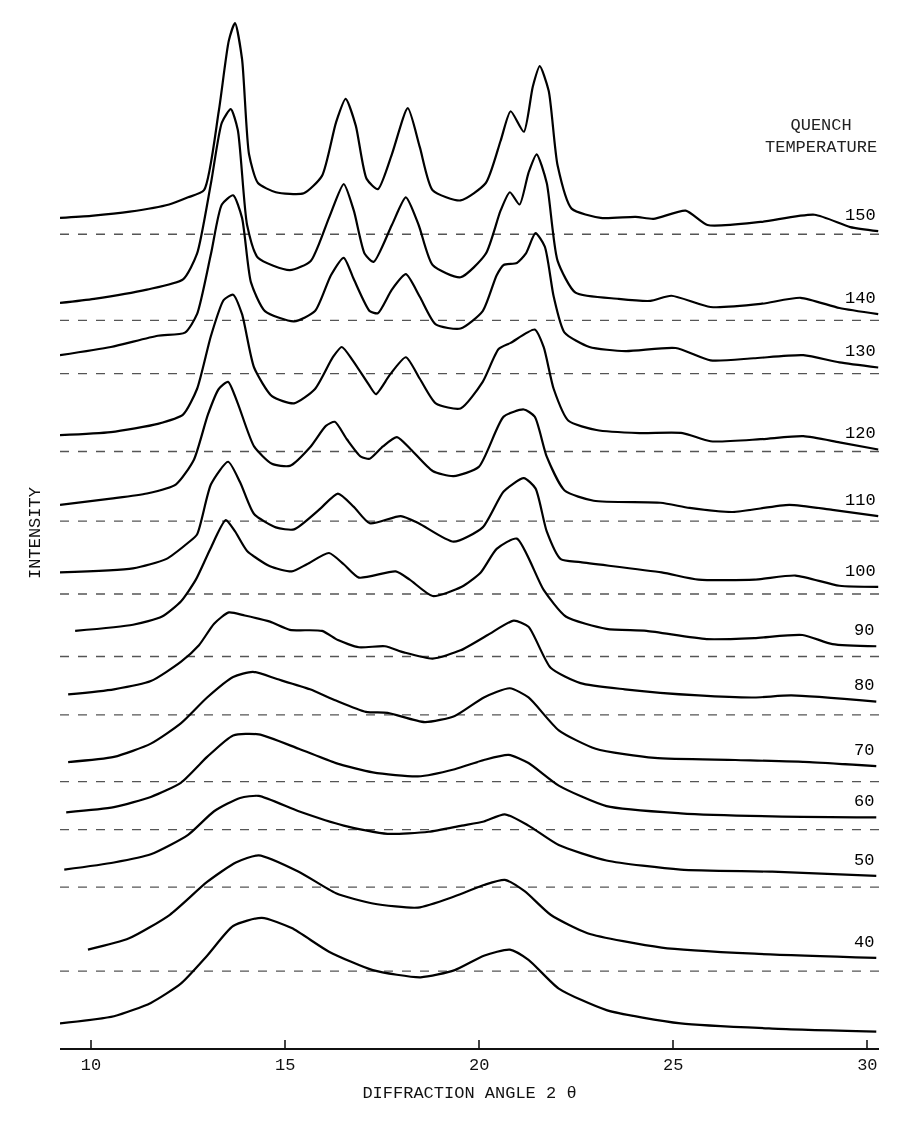  Describe the element at coordinates (469, 1094) in the screenshot. I see `x-axis-title: DIFFRACTION ANGLE 2 θ` at that location.